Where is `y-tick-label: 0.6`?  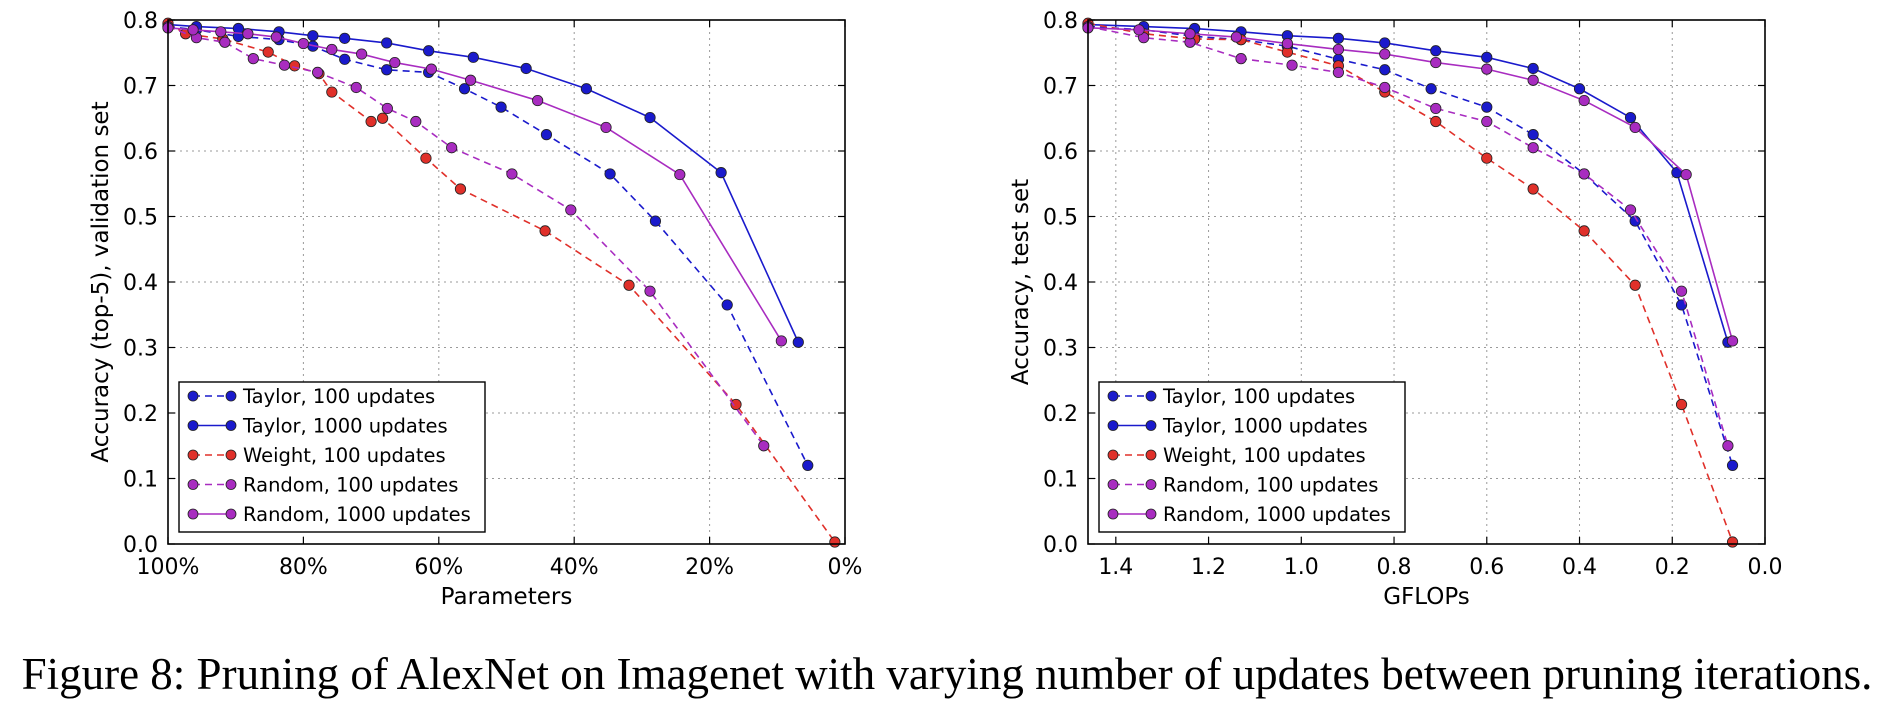
y-tick-label: 0.6 is located at coordinates (140, 152).